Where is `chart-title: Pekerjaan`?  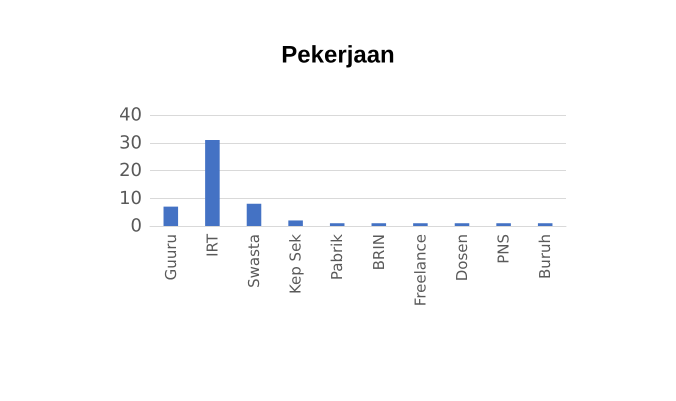 chart-title: Pekerjaan is located at coordinates (338, 55).